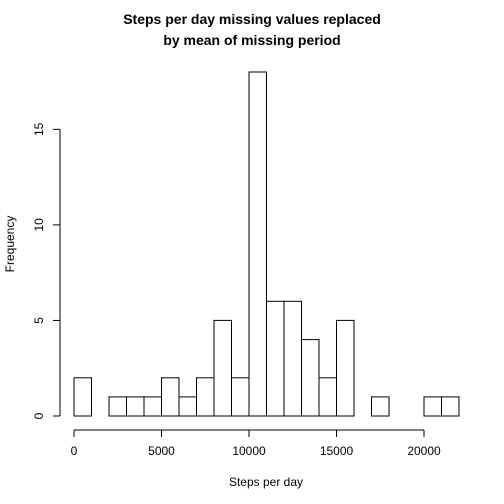  Describe the element at coordinates (46, 270) in the screenshot. I see `y-axis: 0 5 10 15` at that location.